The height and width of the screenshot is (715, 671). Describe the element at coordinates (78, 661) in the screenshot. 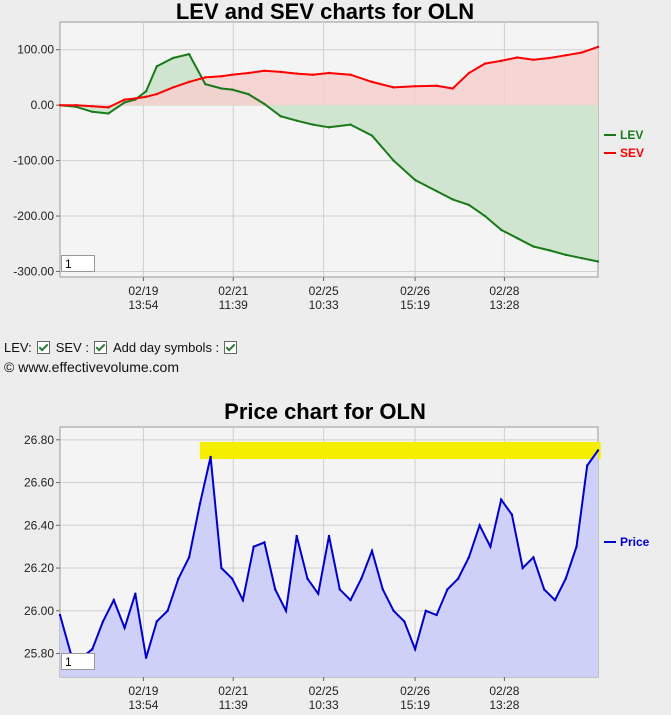

I see `price-page-input: 1` at that location.